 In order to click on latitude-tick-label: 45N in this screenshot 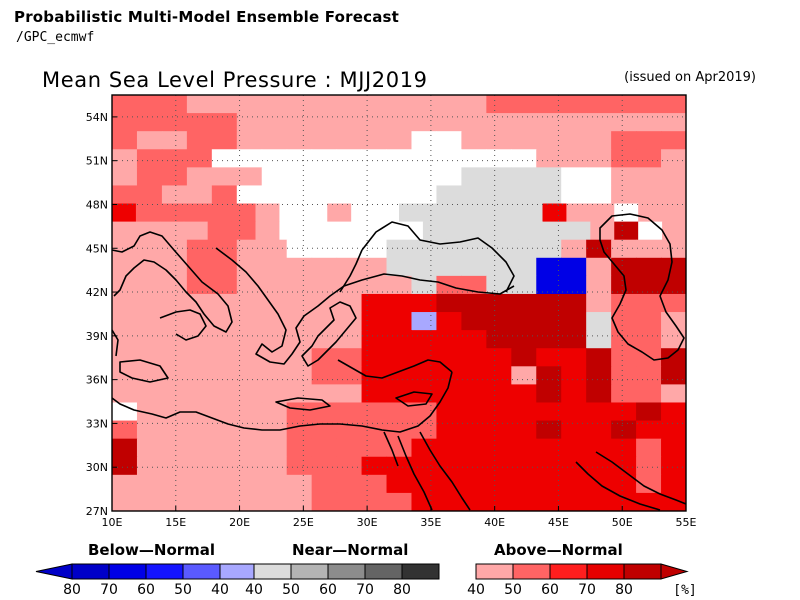, I will do `click(97, 248)`.